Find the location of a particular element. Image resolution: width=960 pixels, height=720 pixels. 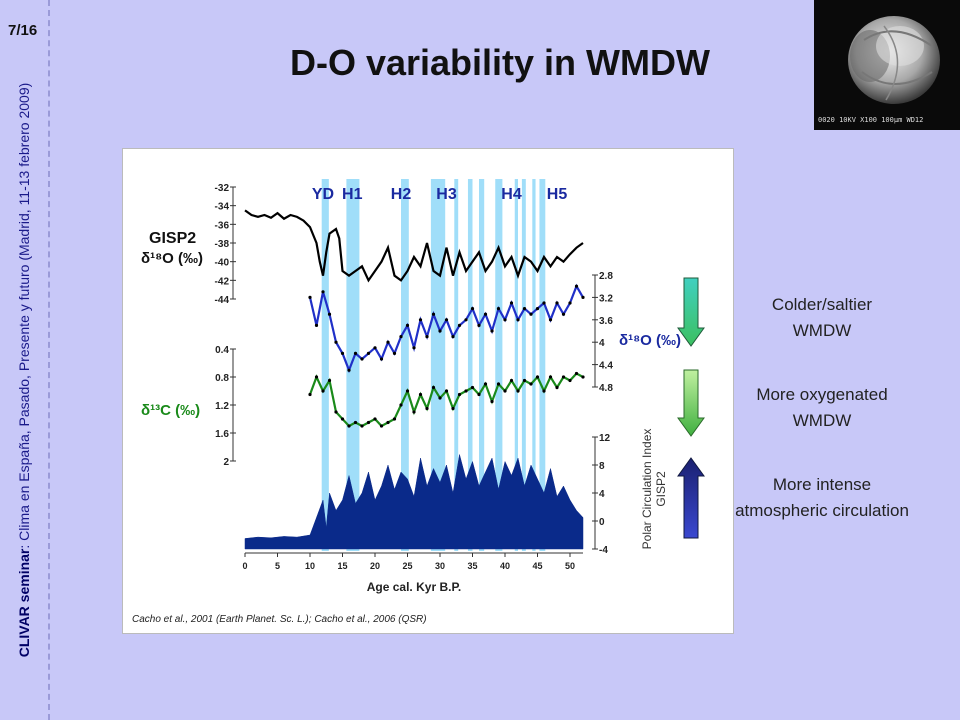

x-tick-label-0: 0 is located at coordinates (244, 566).